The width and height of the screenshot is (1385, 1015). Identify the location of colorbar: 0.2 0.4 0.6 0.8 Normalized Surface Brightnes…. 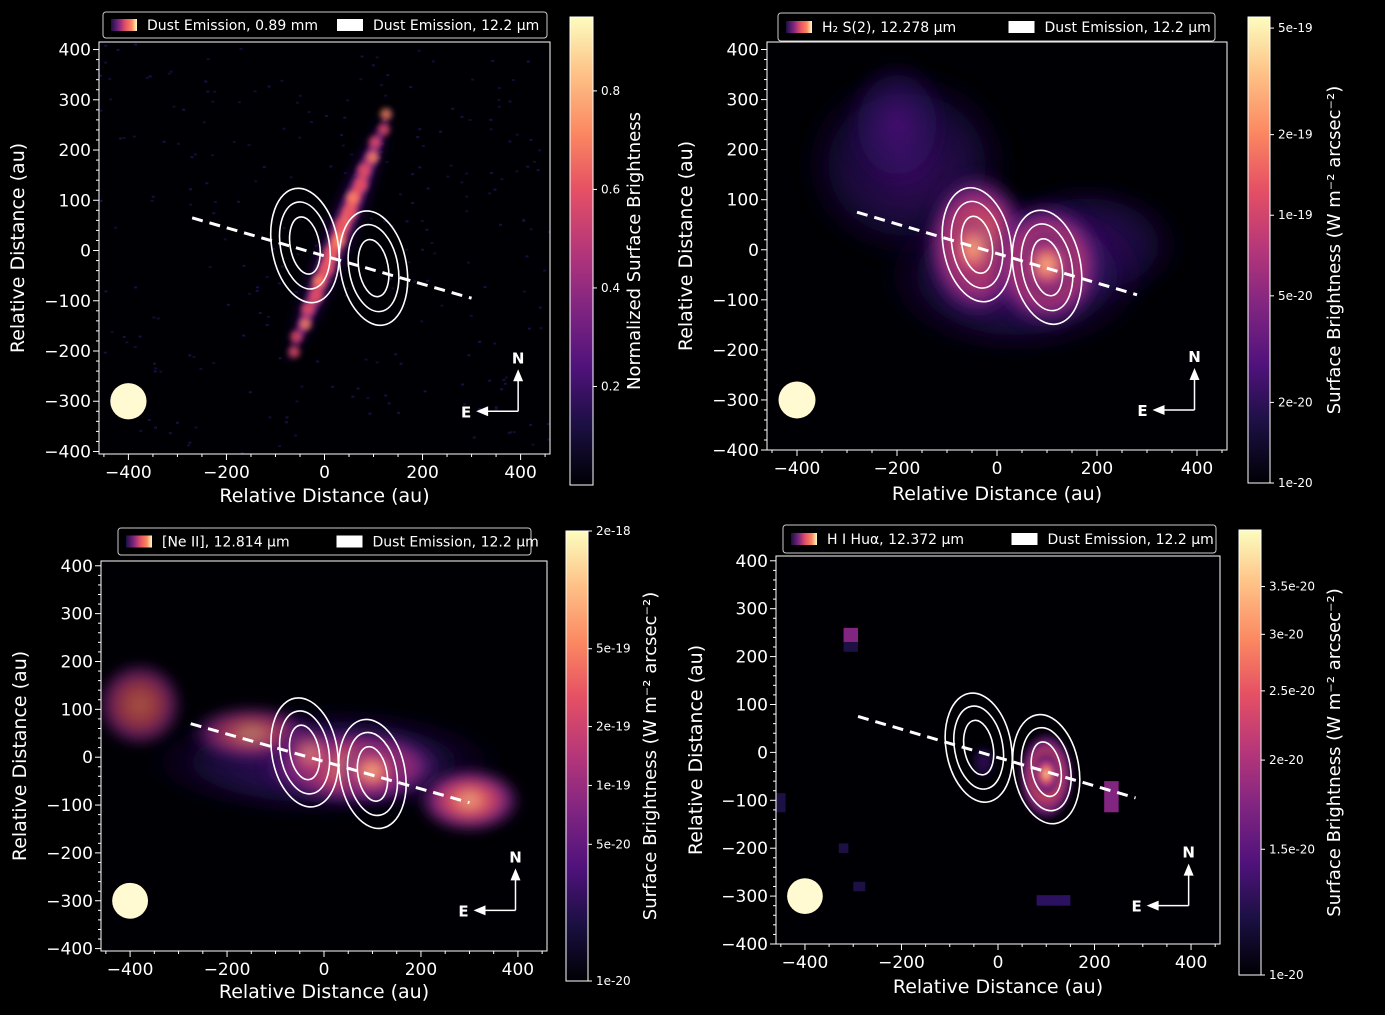
(607, 251).